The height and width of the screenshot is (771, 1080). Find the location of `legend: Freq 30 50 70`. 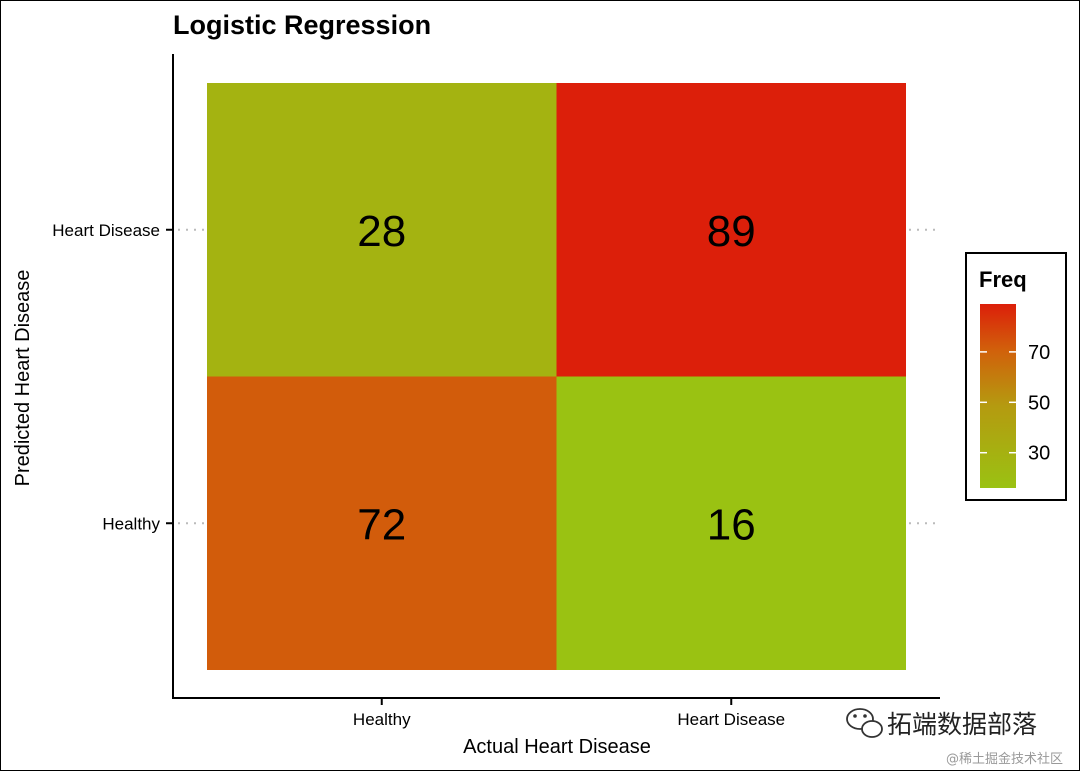

legend: Freq 30 50 70 is located at coordinates (1016, 376).